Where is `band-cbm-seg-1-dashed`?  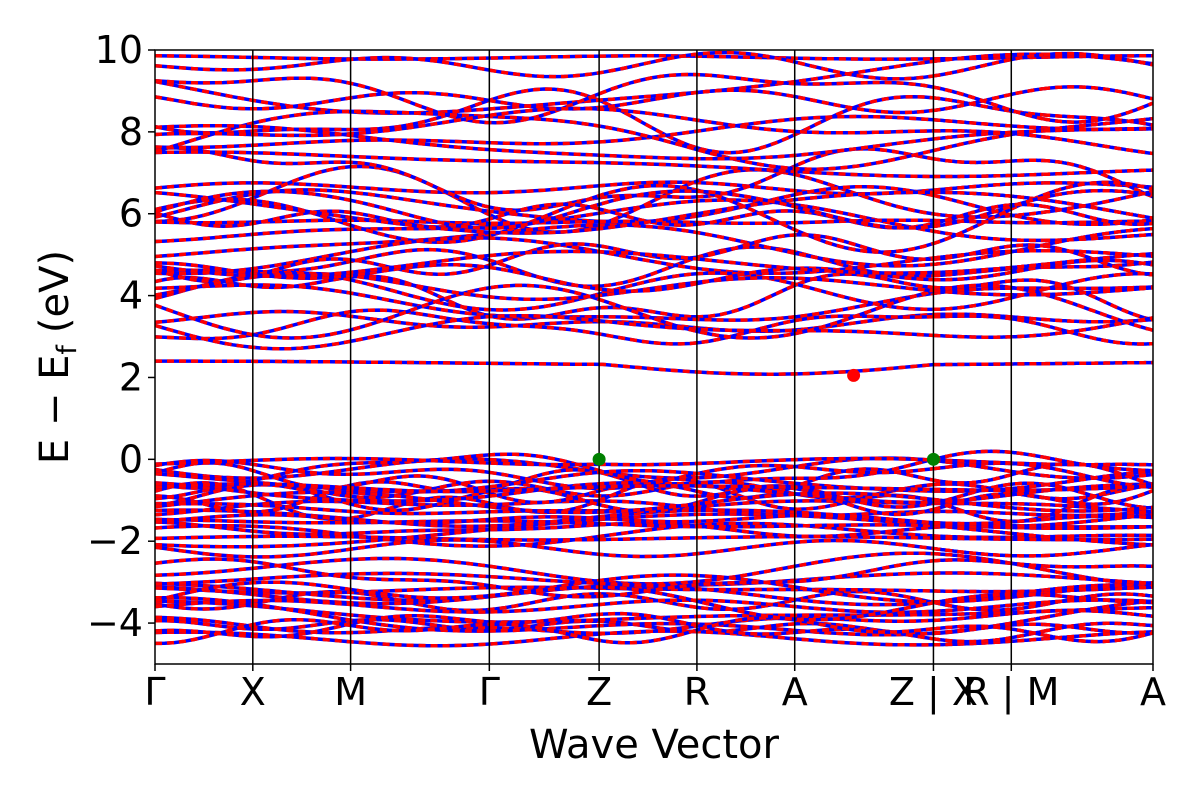
band-cbm-seg-1-dashed is located at coordinates (988, 364).